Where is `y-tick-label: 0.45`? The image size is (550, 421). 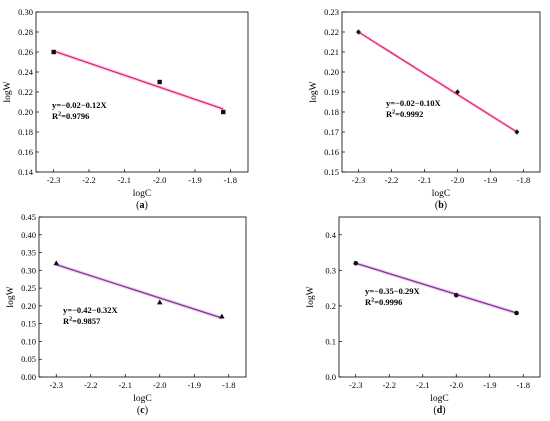 y-tick-label: 0.45 is located at coordinates (28, 217).